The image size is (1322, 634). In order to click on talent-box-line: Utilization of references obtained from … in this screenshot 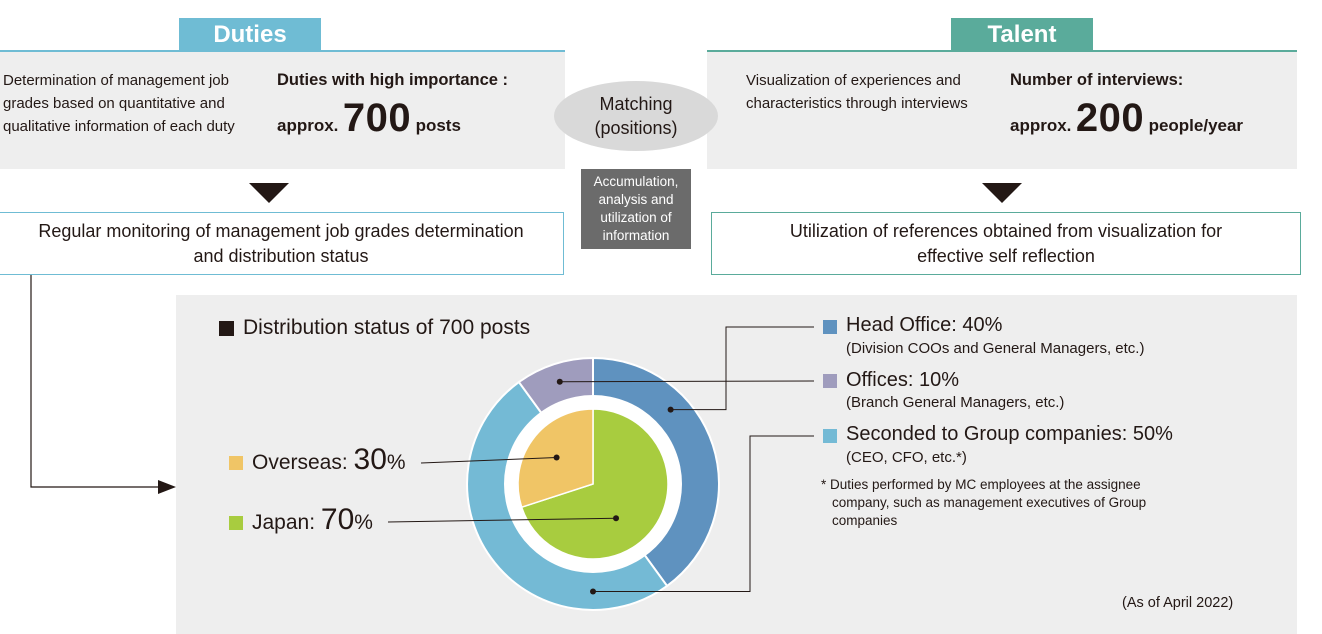, I will do `click(1006, 230)`.